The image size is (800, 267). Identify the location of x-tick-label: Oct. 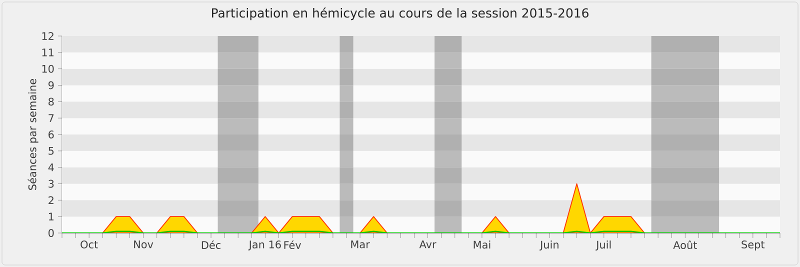
(89, 244).